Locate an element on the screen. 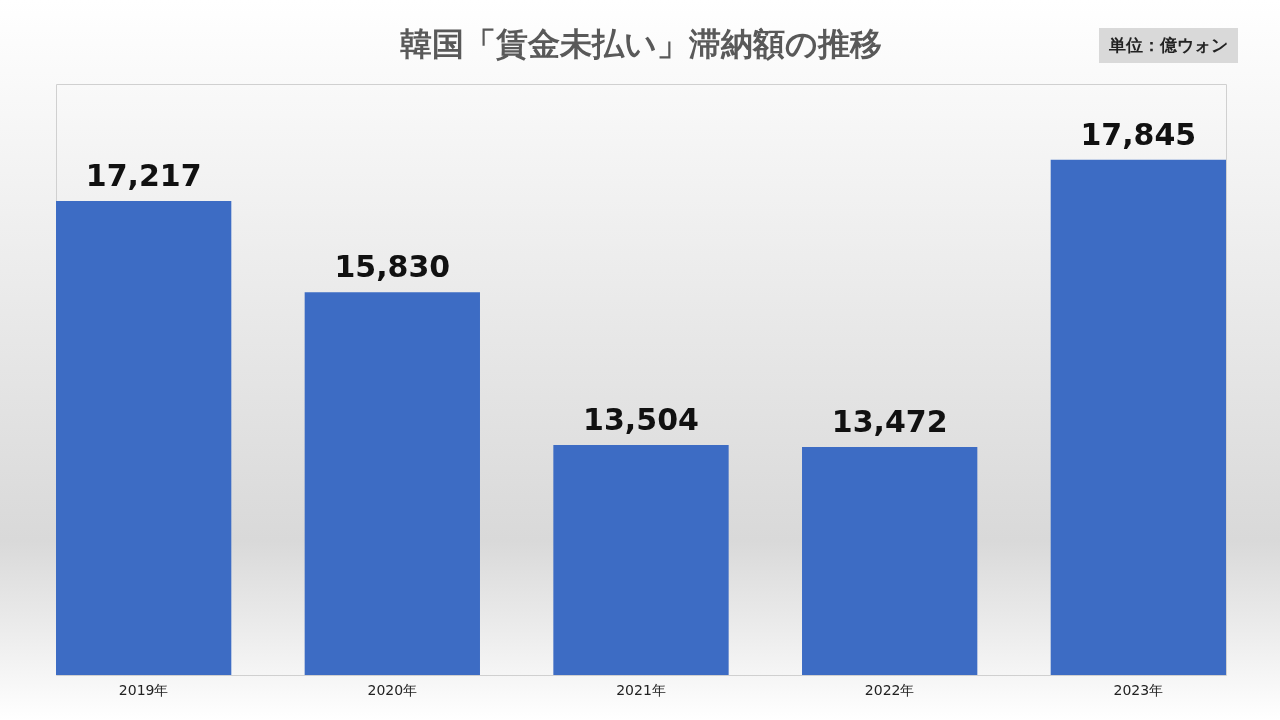 This screenshot has height=720, width=1280. data-label: 17,217 is located at coordinates (143, 176).